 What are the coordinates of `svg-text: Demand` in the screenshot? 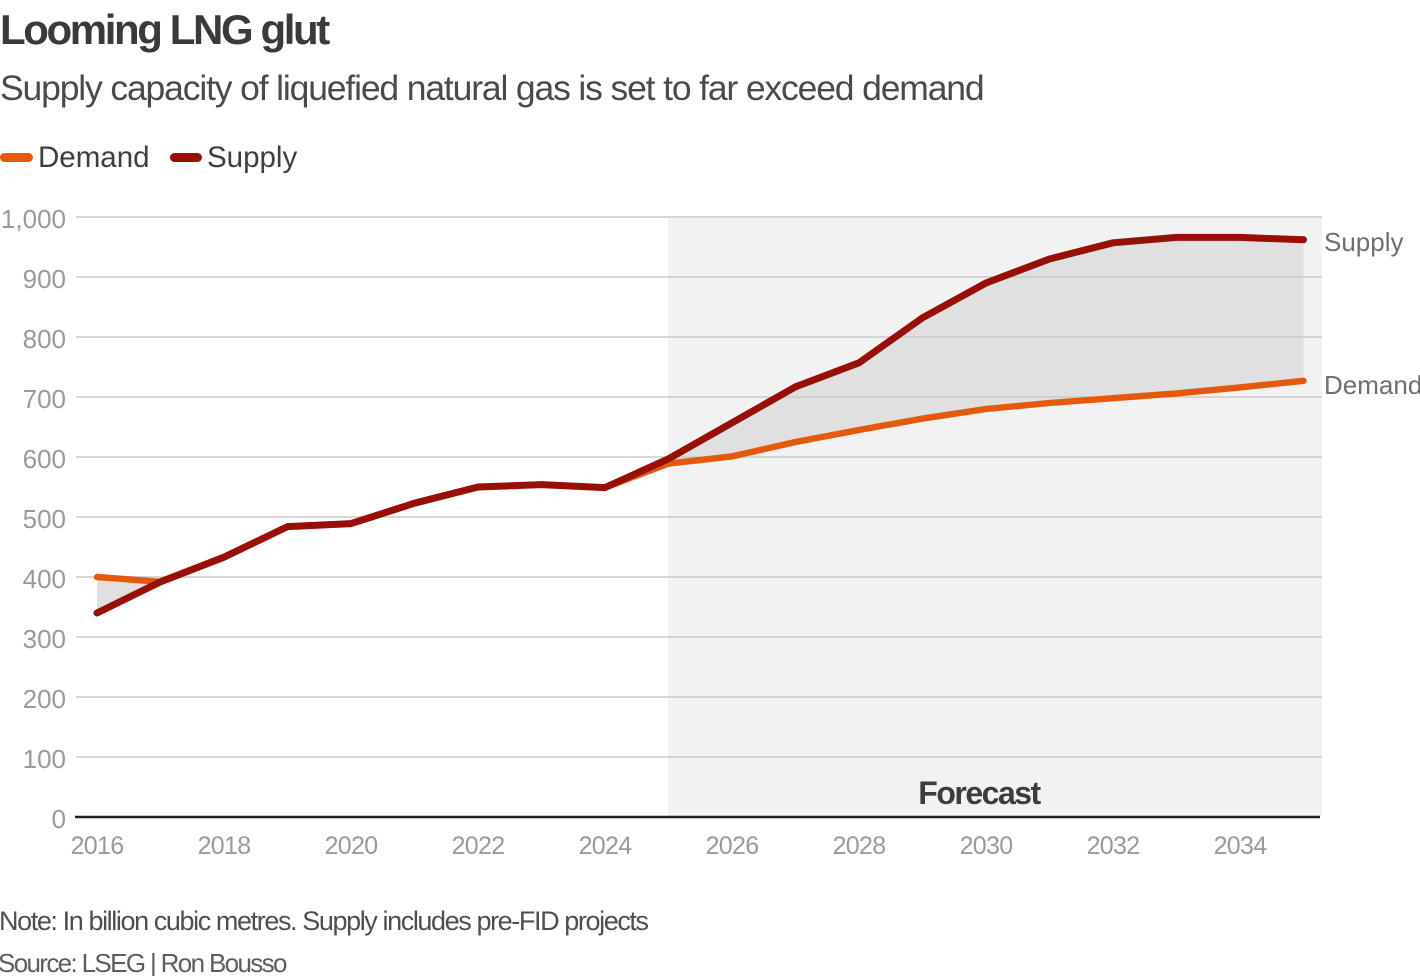 It's located at (1372, 385).